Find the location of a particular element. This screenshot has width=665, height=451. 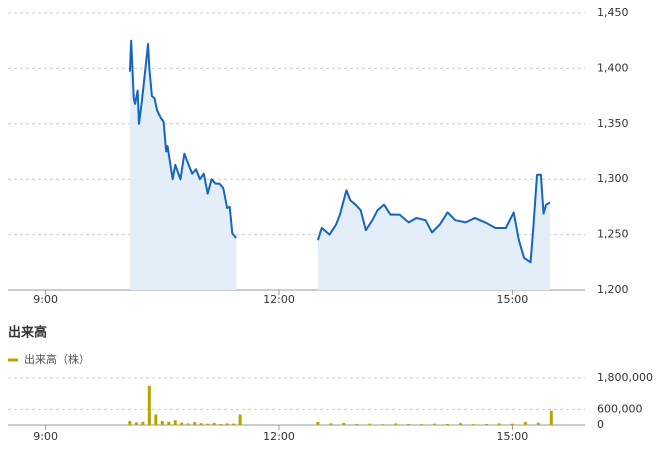

chart-title: 出来高 is located at coordinates (27, 333).